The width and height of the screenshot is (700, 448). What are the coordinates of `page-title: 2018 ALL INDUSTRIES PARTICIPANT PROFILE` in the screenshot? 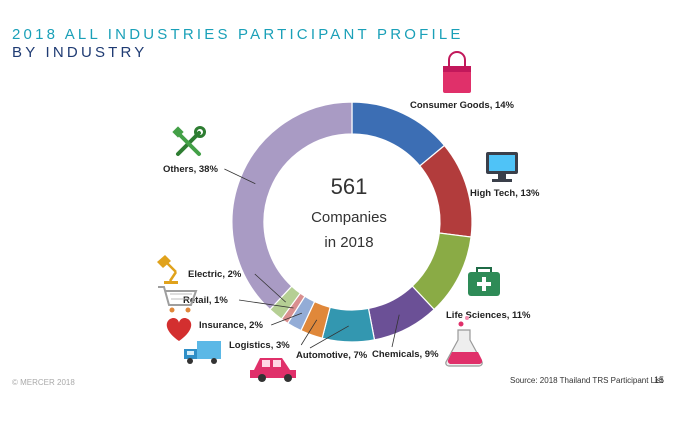 It's located at (238, 34).